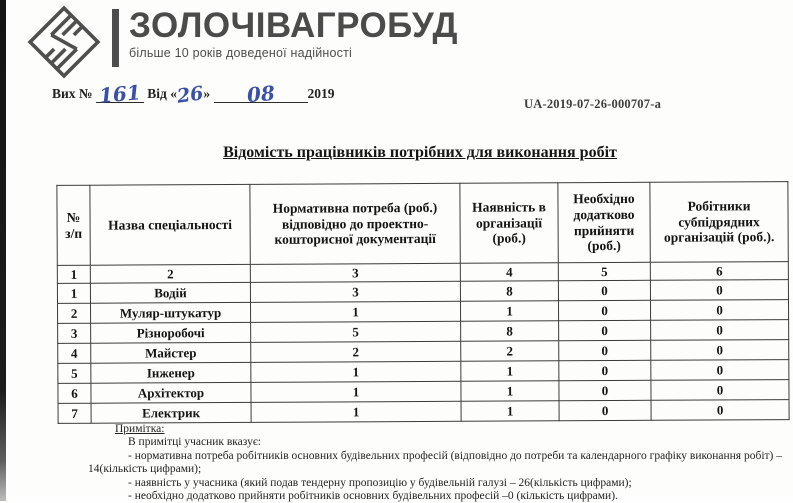  I want to click on out-number-label: Вих №, so click(72, 93).